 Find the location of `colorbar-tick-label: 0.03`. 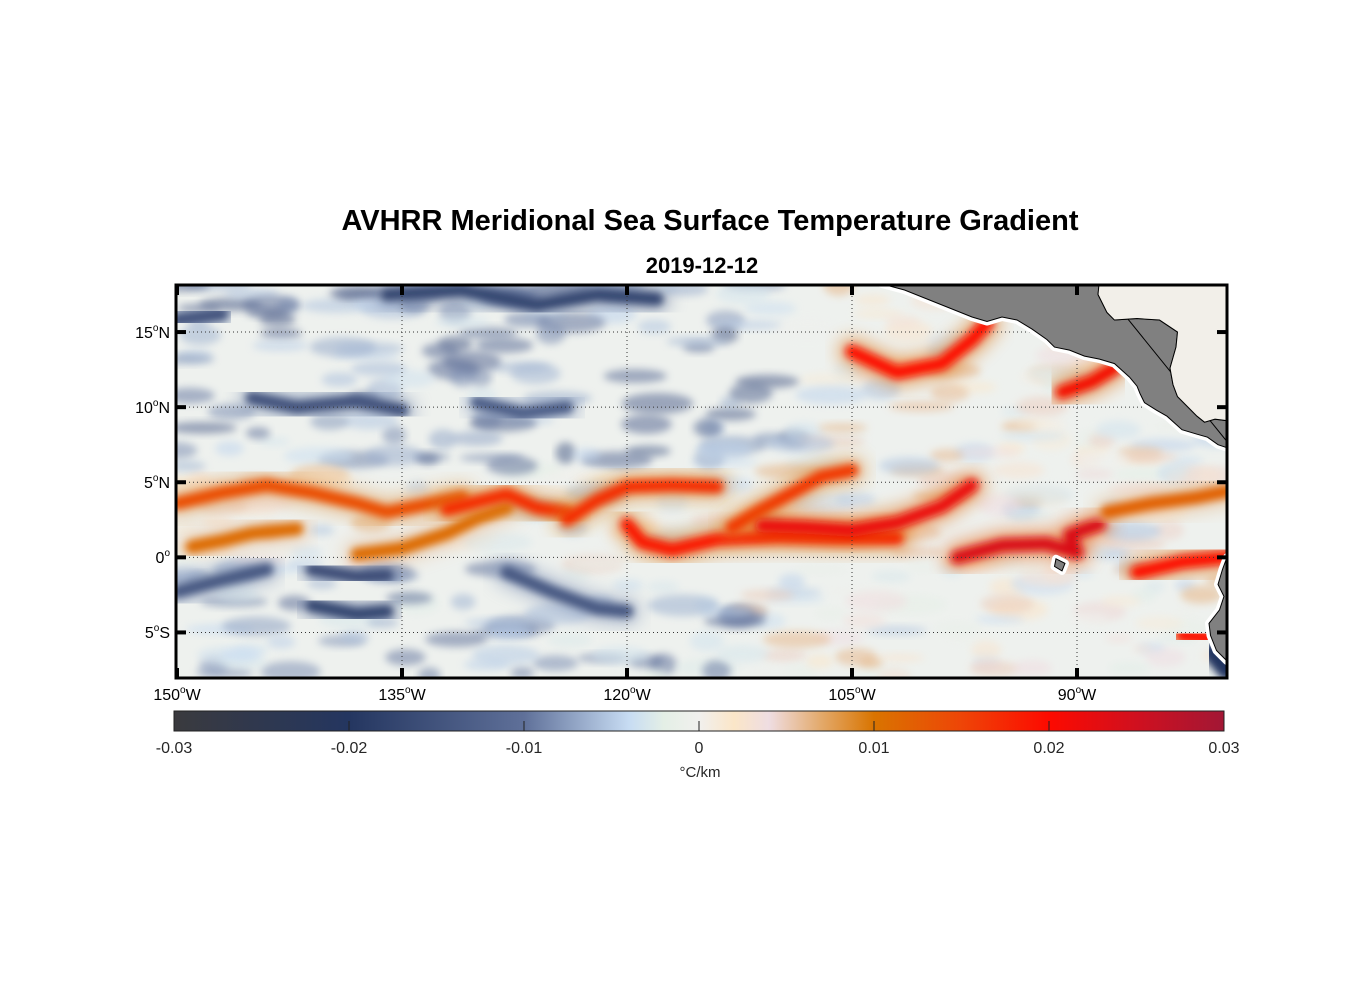

colorbar-tick-label: 0.03 is located at coordinates (1224, 748).